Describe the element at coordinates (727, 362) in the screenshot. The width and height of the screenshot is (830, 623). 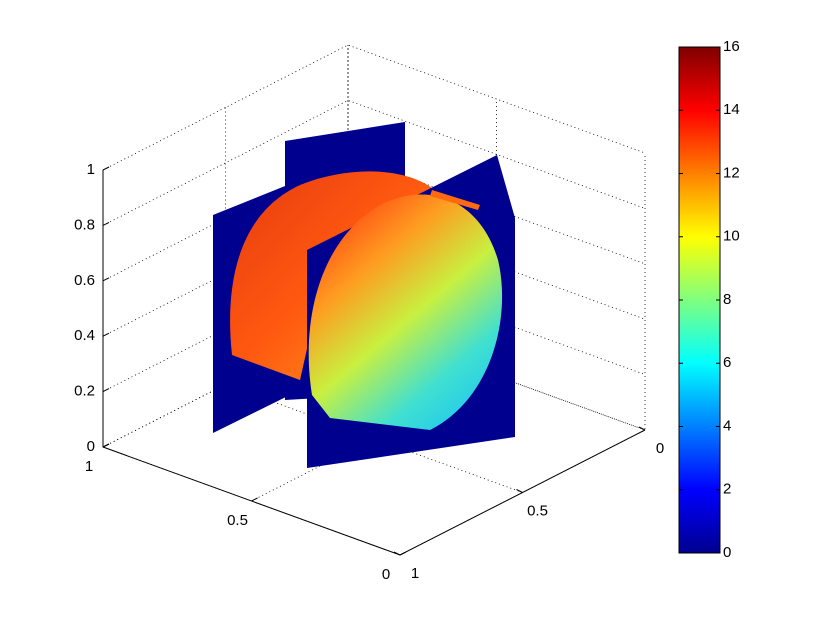
I see `colorbar-tick-label: 6` at that location.